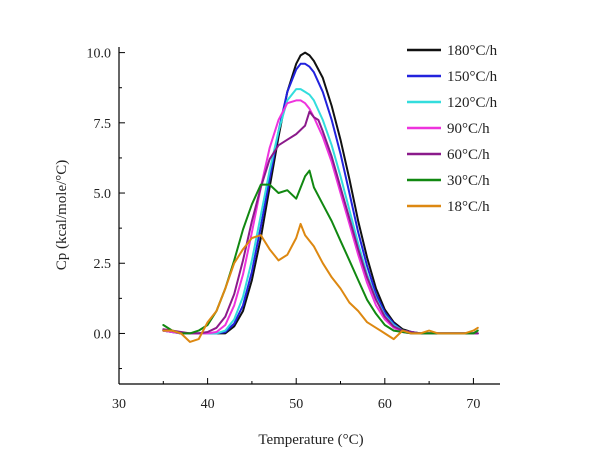 Image resolution: width=598 pixels, height=451 pixels. I want to click on legend-label: 30°C/h, so click(468, 181).